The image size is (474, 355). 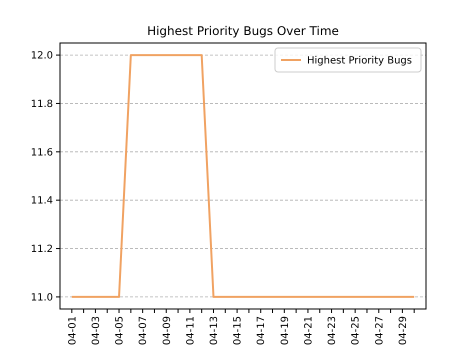 I want to click on x-tick-label: 04-25, so click(x=356, y=331).